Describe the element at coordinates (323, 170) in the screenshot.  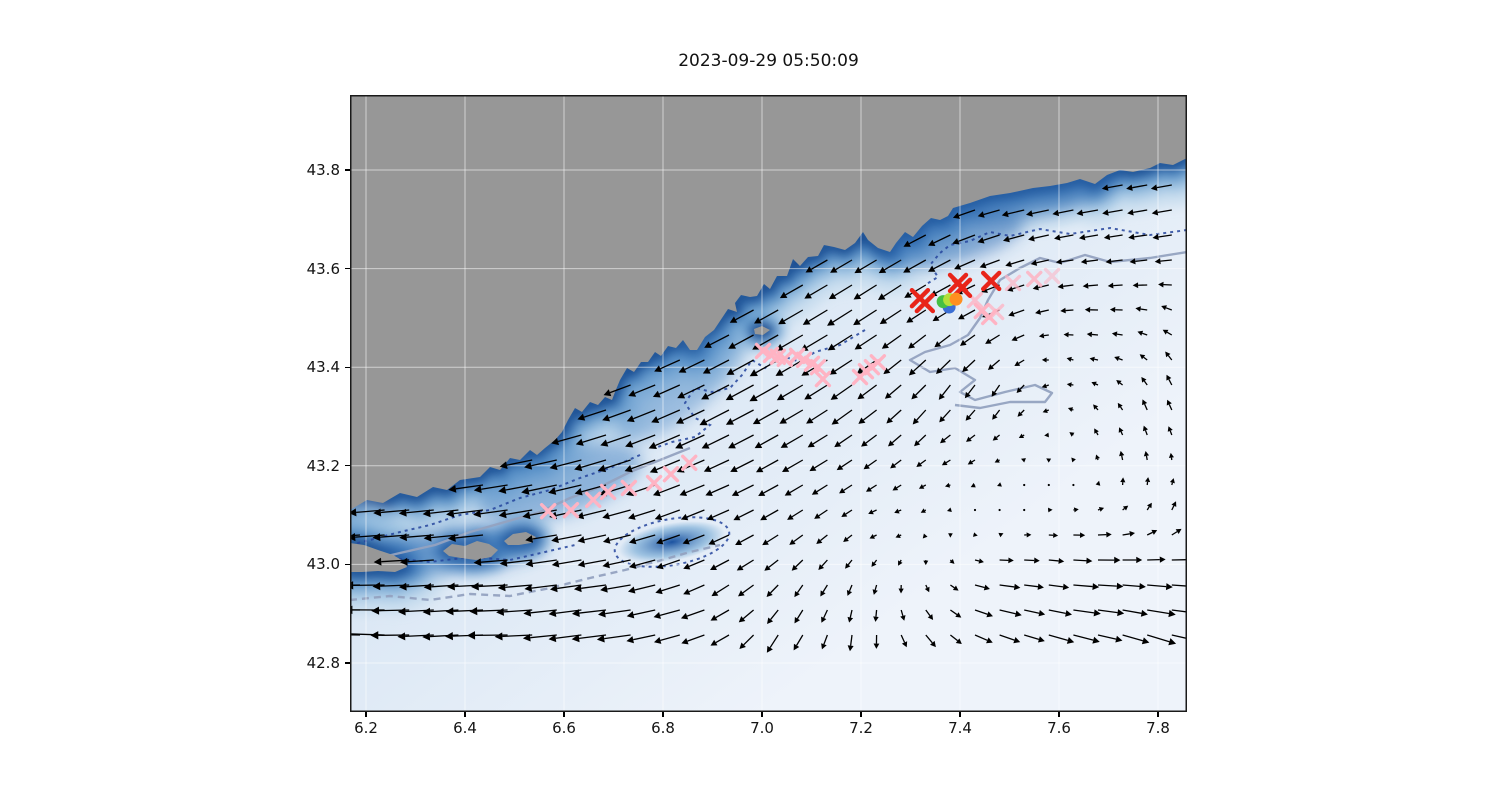
I see `y-tick-label: 43.8` at that location.